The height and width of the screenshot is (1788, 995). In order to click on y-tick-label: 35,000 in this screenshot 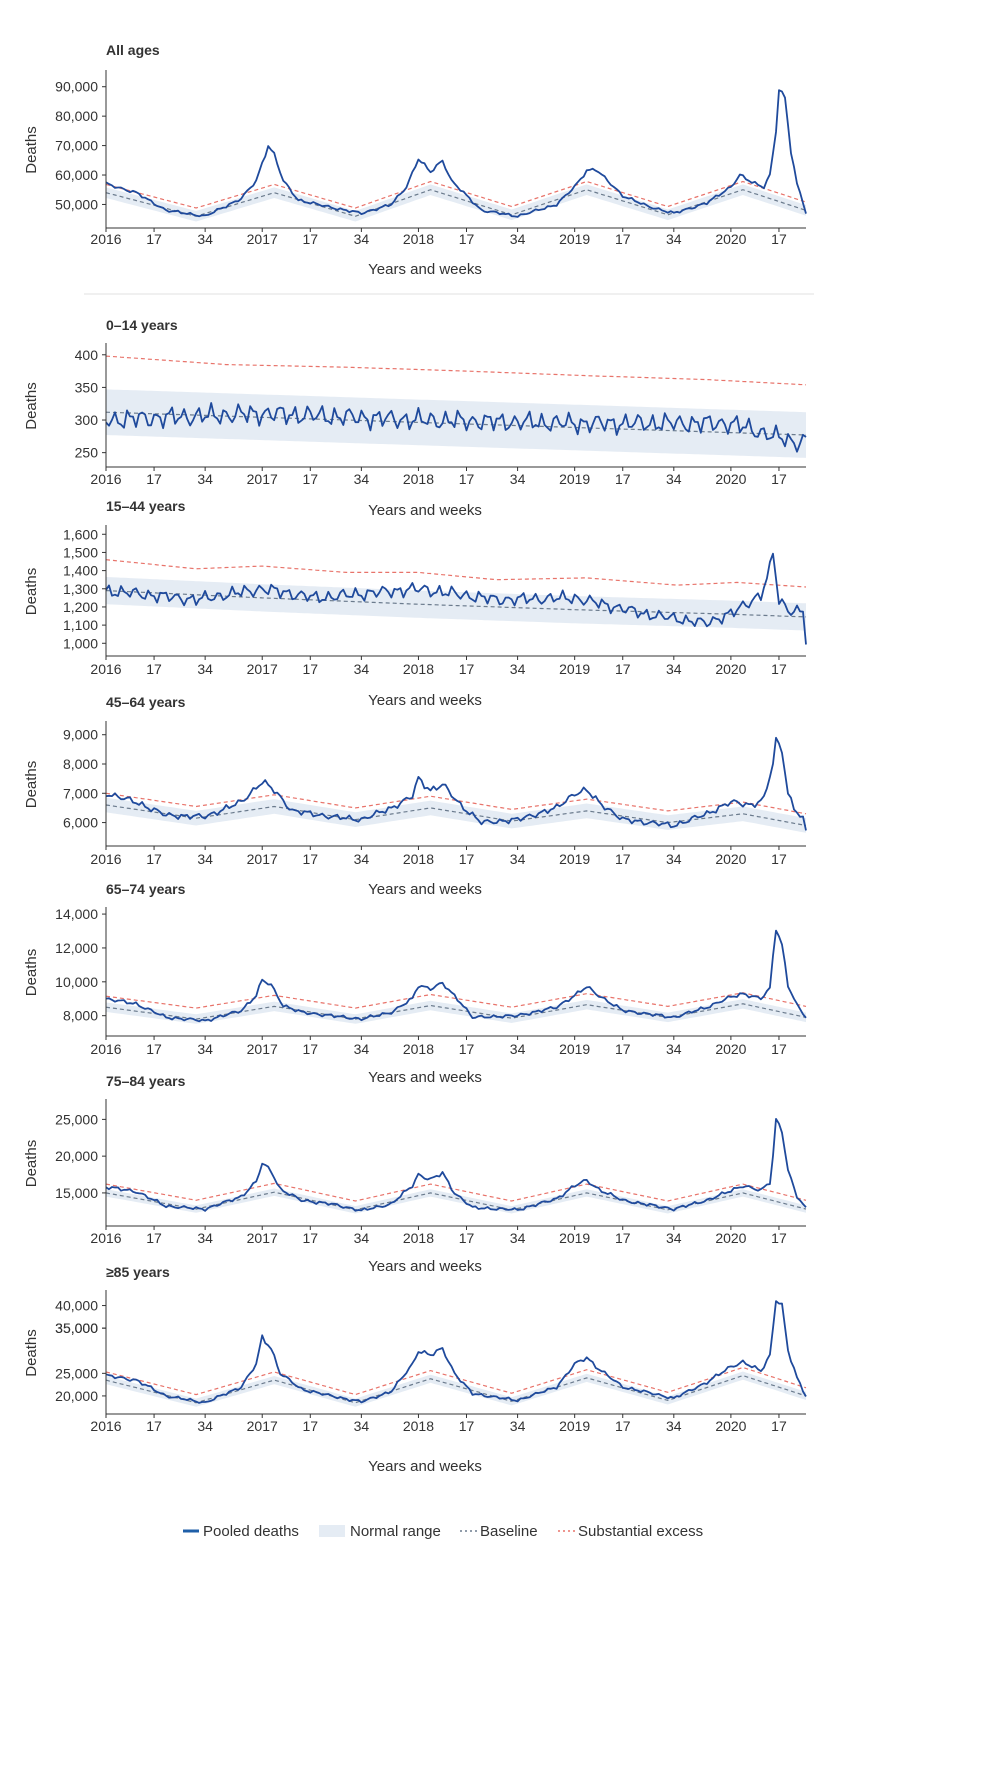, I will do `click(76, 1328)`.